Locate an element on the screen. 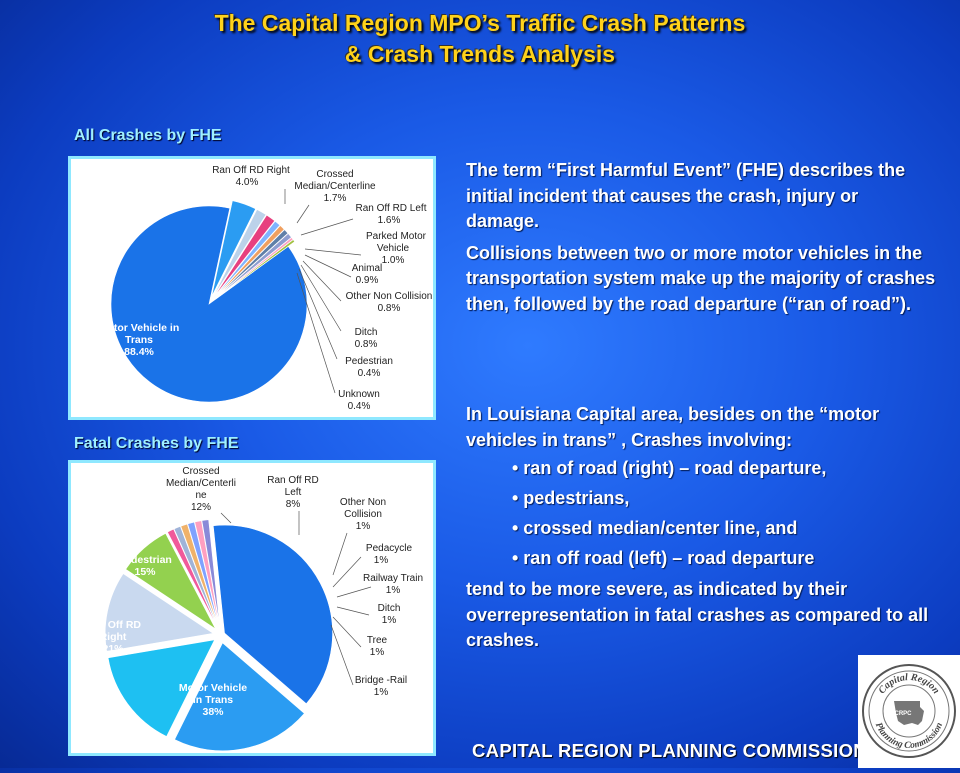  label-f-ror-left: Ran Off RD is located at coordinates (293, 480).